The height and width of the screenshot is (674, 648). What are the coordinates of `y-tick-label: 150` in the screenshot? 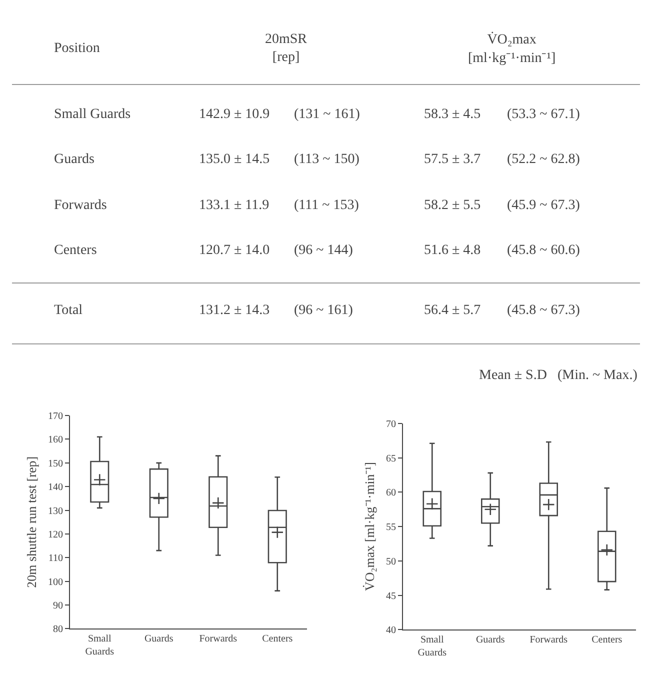 It's located at (55, 464).